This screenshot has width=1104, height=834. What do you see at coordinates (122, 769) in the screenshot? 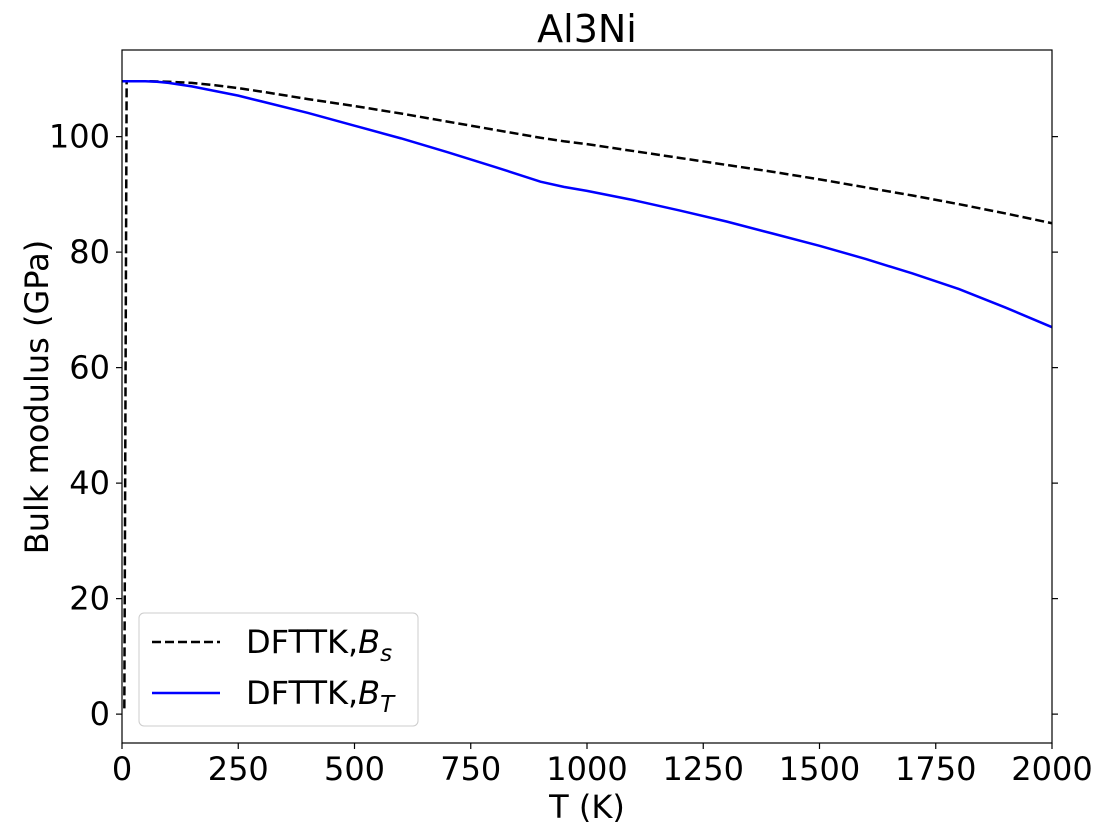
I see `x-tick-label: 0` at bounding box center [122, 769].